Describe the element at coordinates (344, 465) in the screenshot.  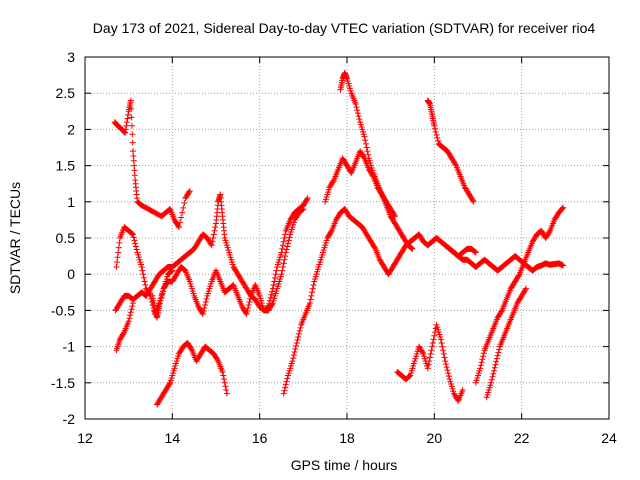
I see `x-axis-title: GPS time / hours` at that location.